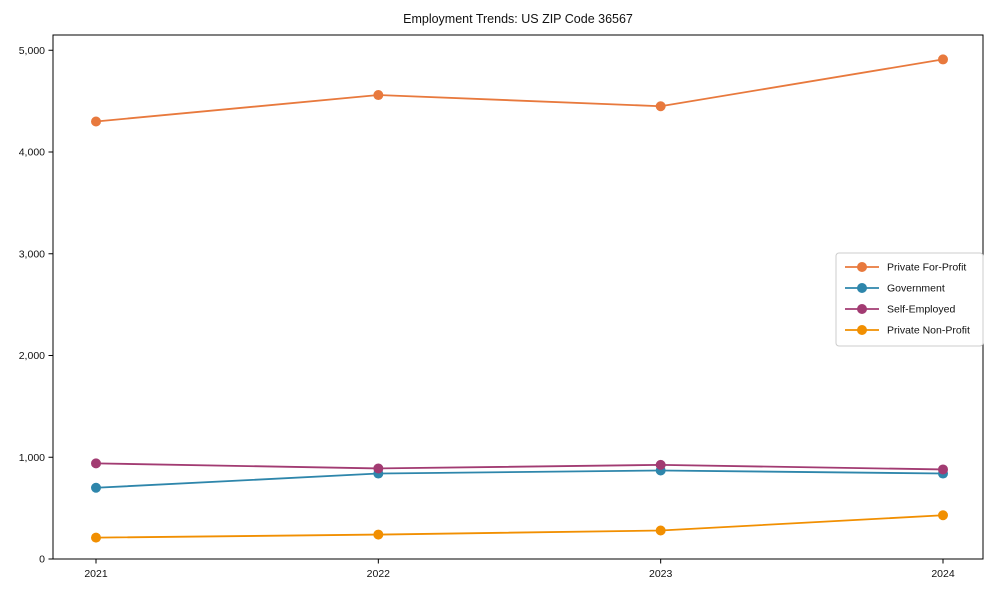 The image size is (1000, 600). Describe the element at coordinates (661, 574) in the screenshot. I see `x-tick-label: 2023` at that location.